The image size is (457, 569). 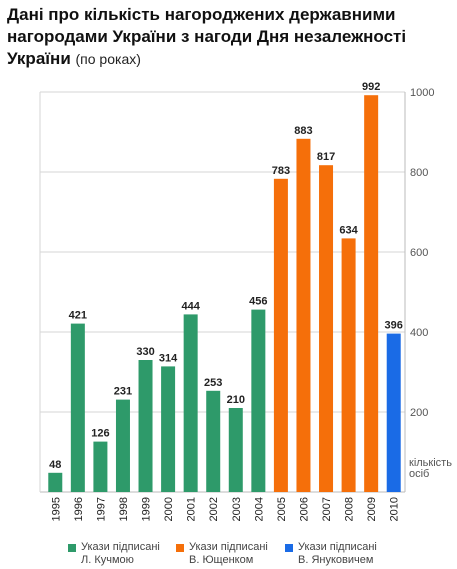 I want to click on bar-1995, so click(x=55, y=482).